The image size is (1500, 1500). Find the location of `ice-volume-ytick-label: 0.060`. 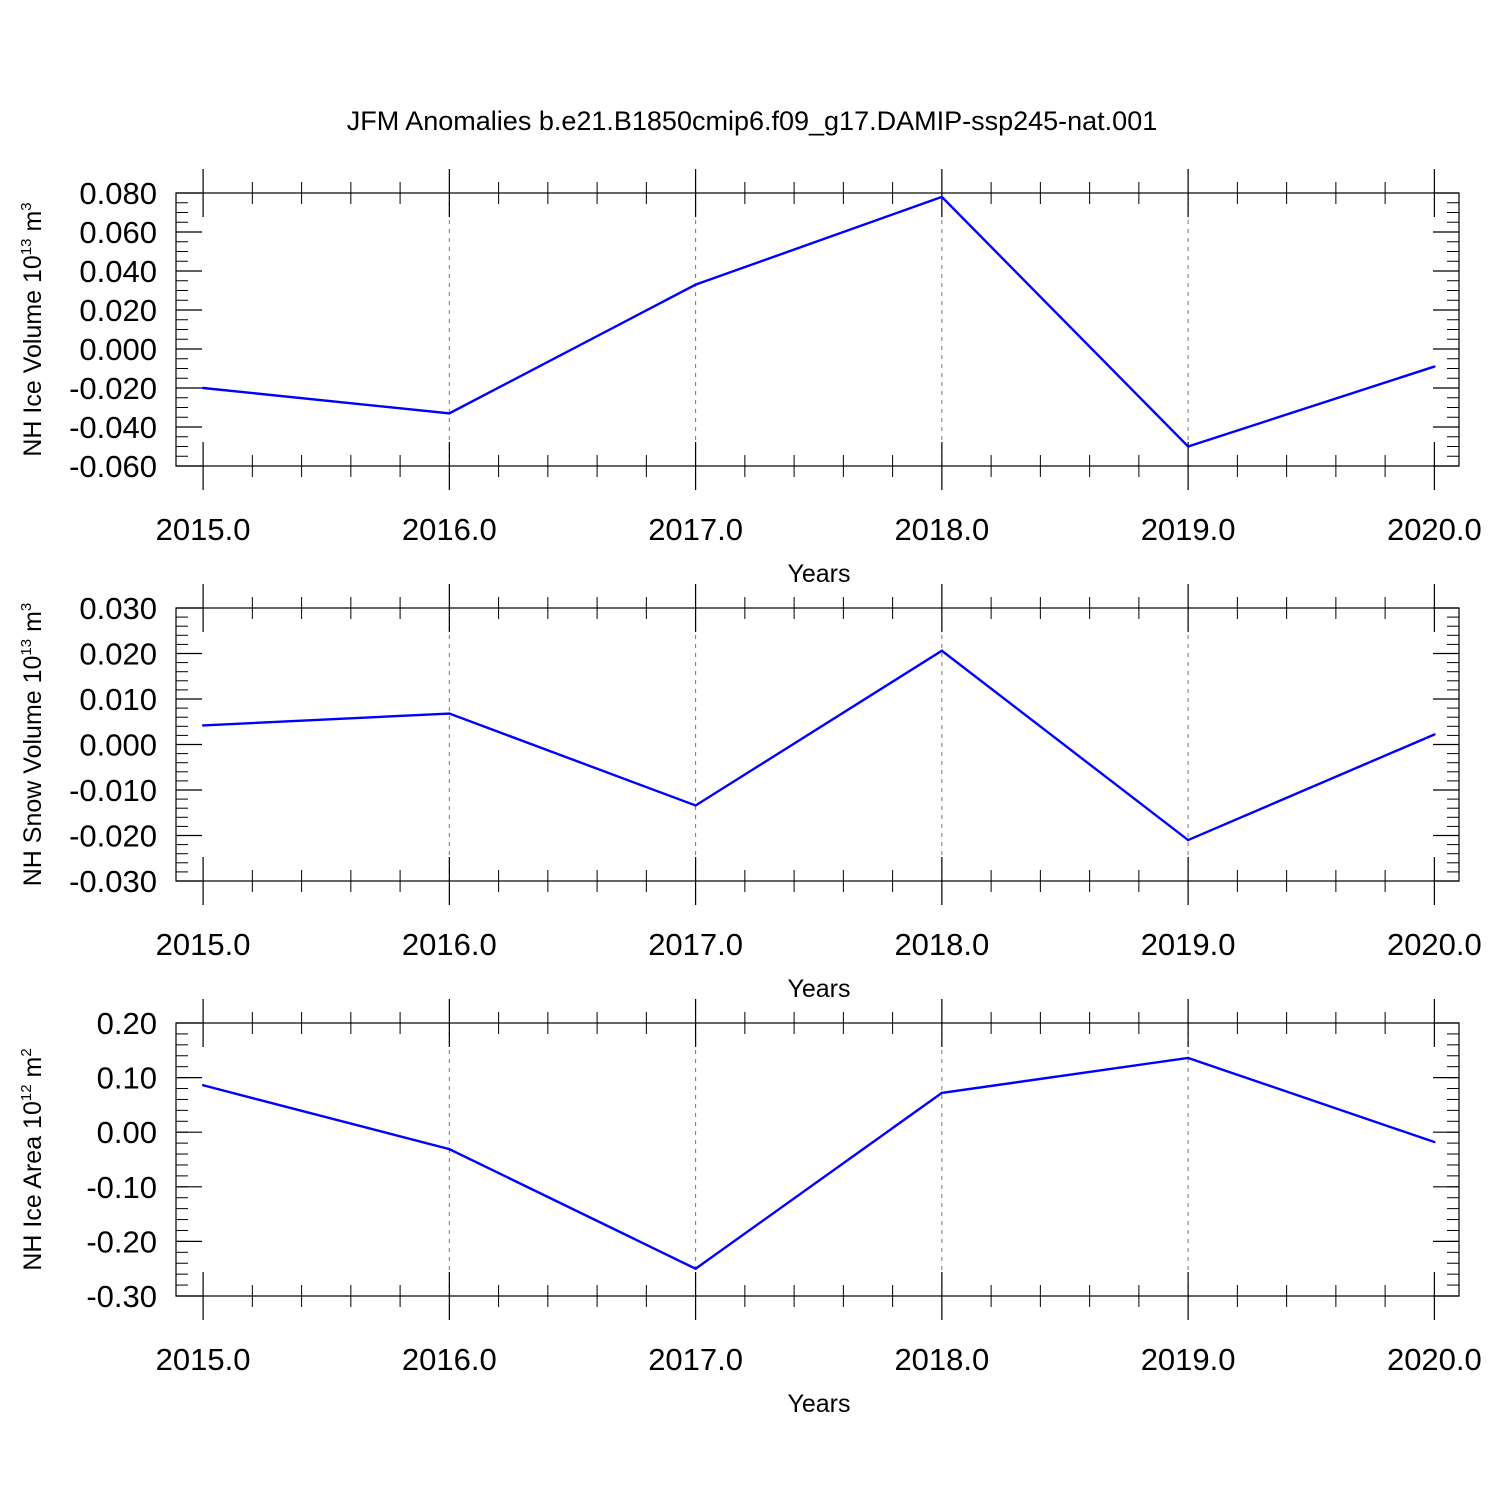

ice-volume-ytick-label: 0.060 is located at coordinates (118, 232).